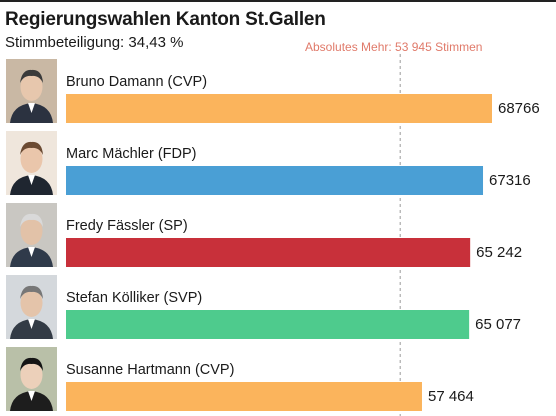  Describe the element at coordinates (150, 370) in the screenshot. I see `candidate-name: Susanne Hartmann (CVP)` at that location.